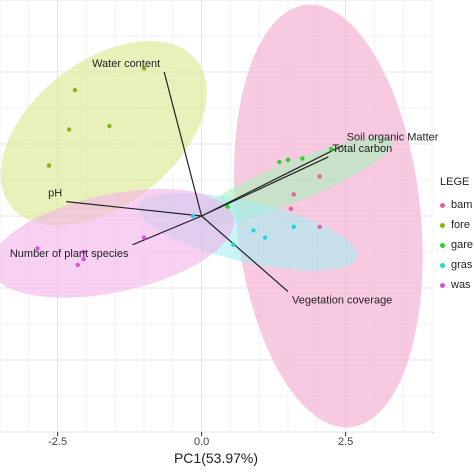  I want to click on legend-item-fore: fore, so click(455, 225).